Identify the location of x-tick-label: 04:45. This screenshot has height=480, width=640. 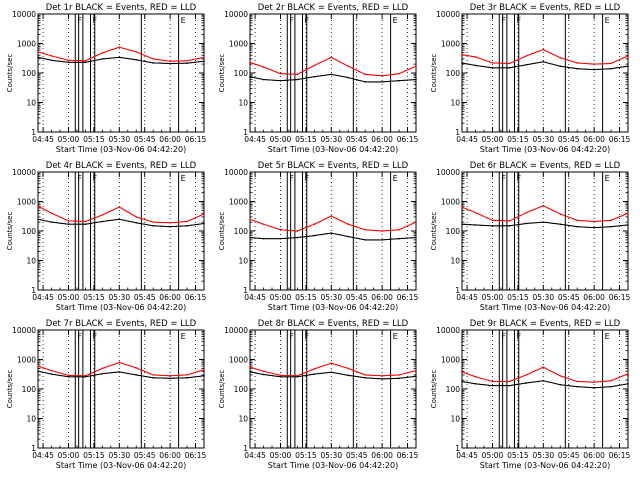
(255, 139).